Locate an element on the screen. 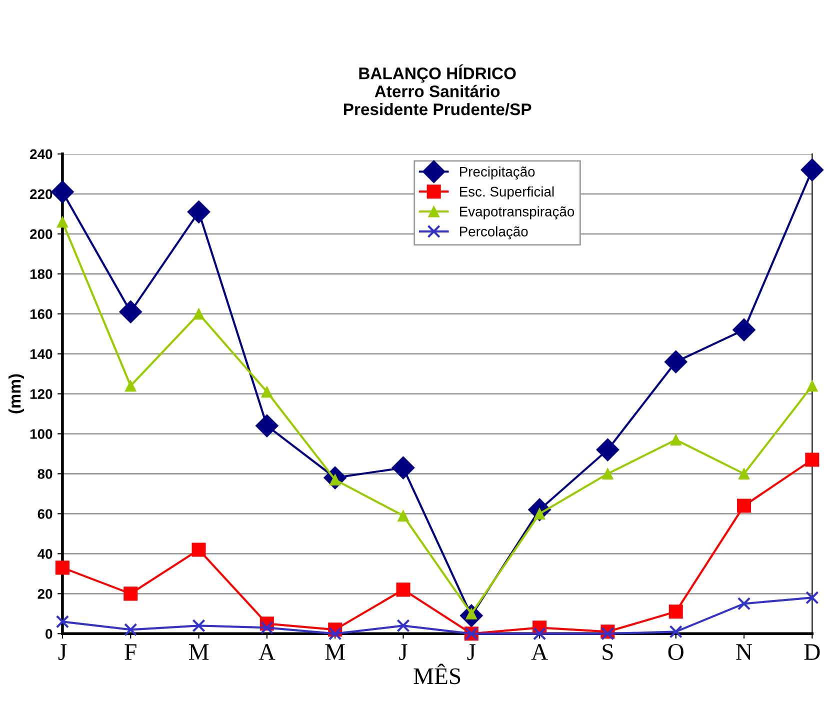 The image size is (833, 716). legend-label: Evapotranspiração is located at coordinates (517, 213).